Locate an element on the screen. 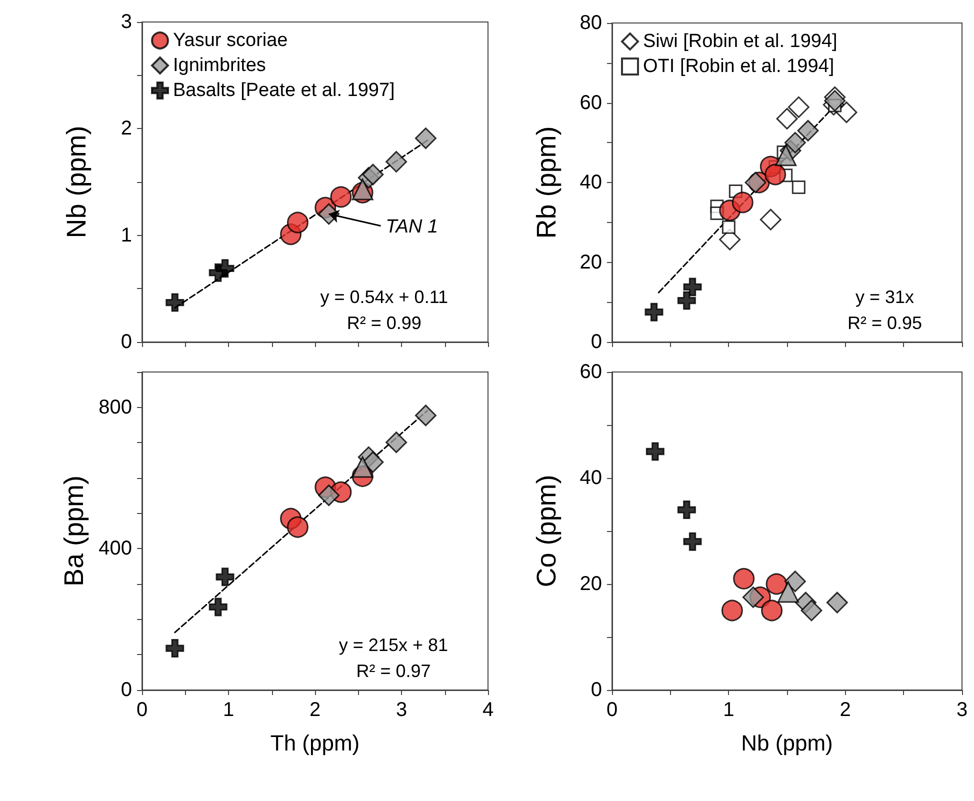  y-tick-label: 80 is located at coordinates (591, 23).